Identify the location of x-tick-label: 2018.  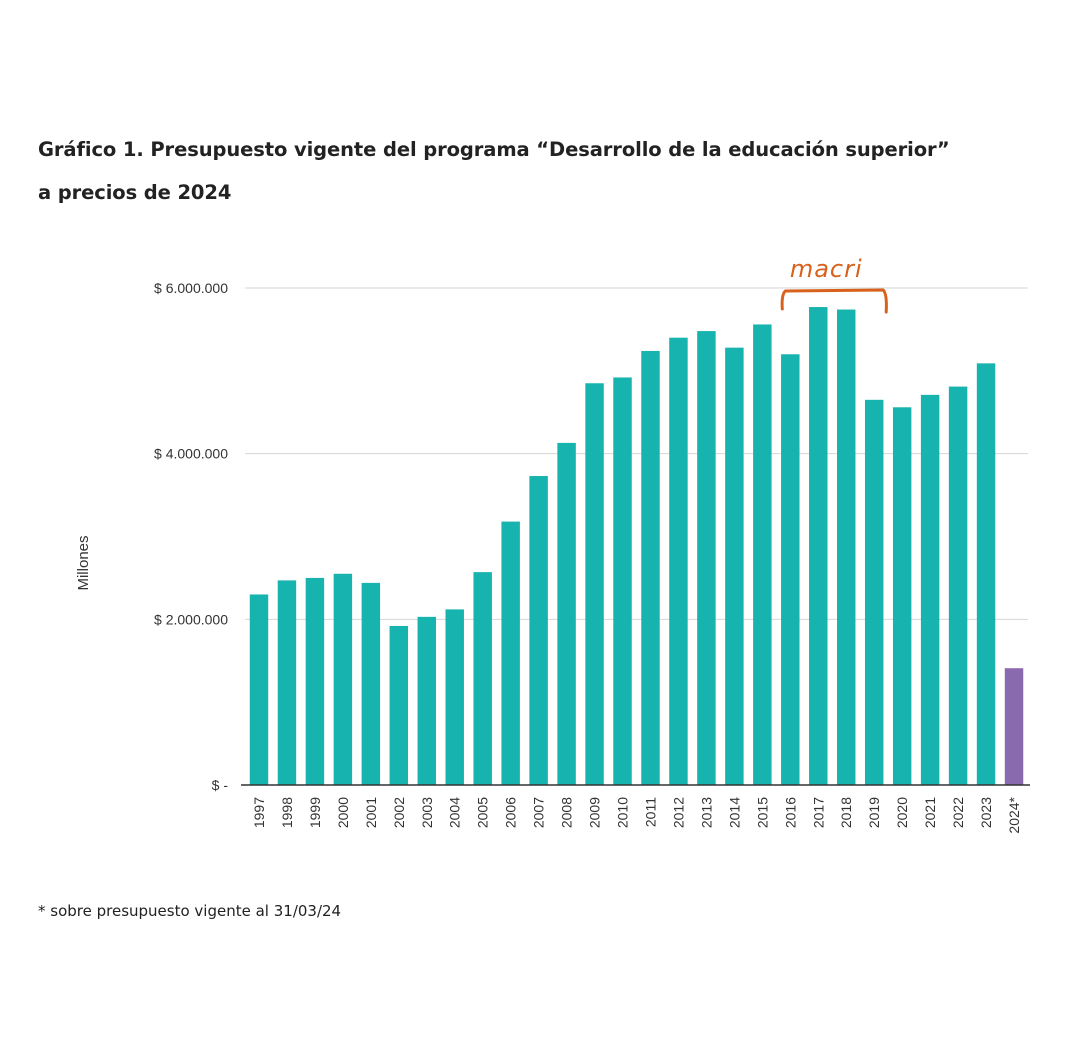
(846, 812).